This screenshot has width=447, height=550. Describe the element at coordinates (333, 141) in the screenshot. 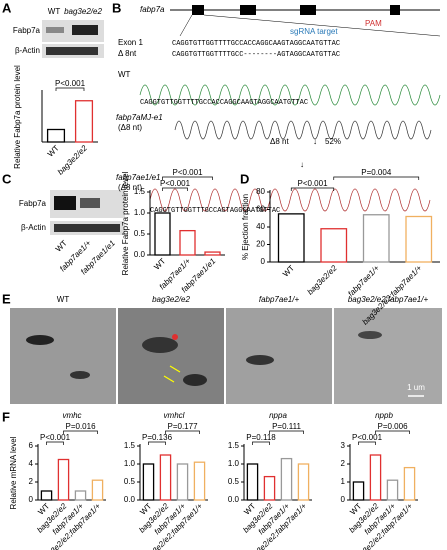

I see `percent-label: 52%` at that location.